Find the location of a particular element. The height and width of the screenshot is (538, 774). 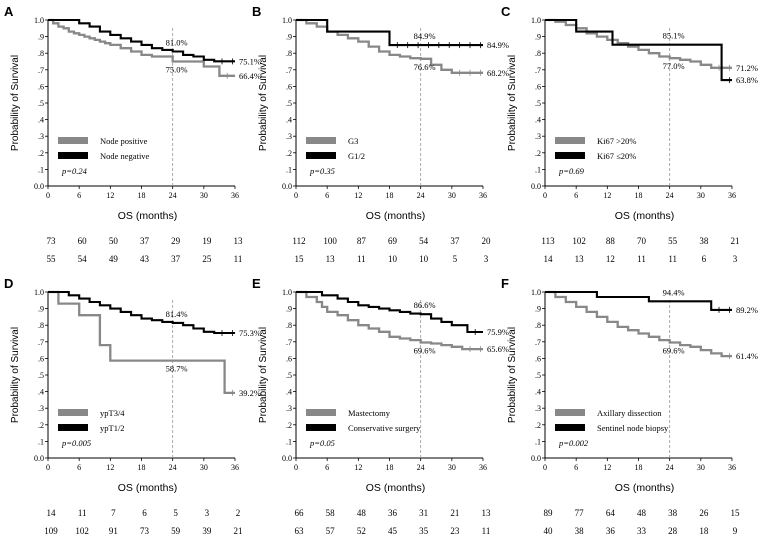

survival-24-month-label: 77.0% is located at coordinates (674, 66).